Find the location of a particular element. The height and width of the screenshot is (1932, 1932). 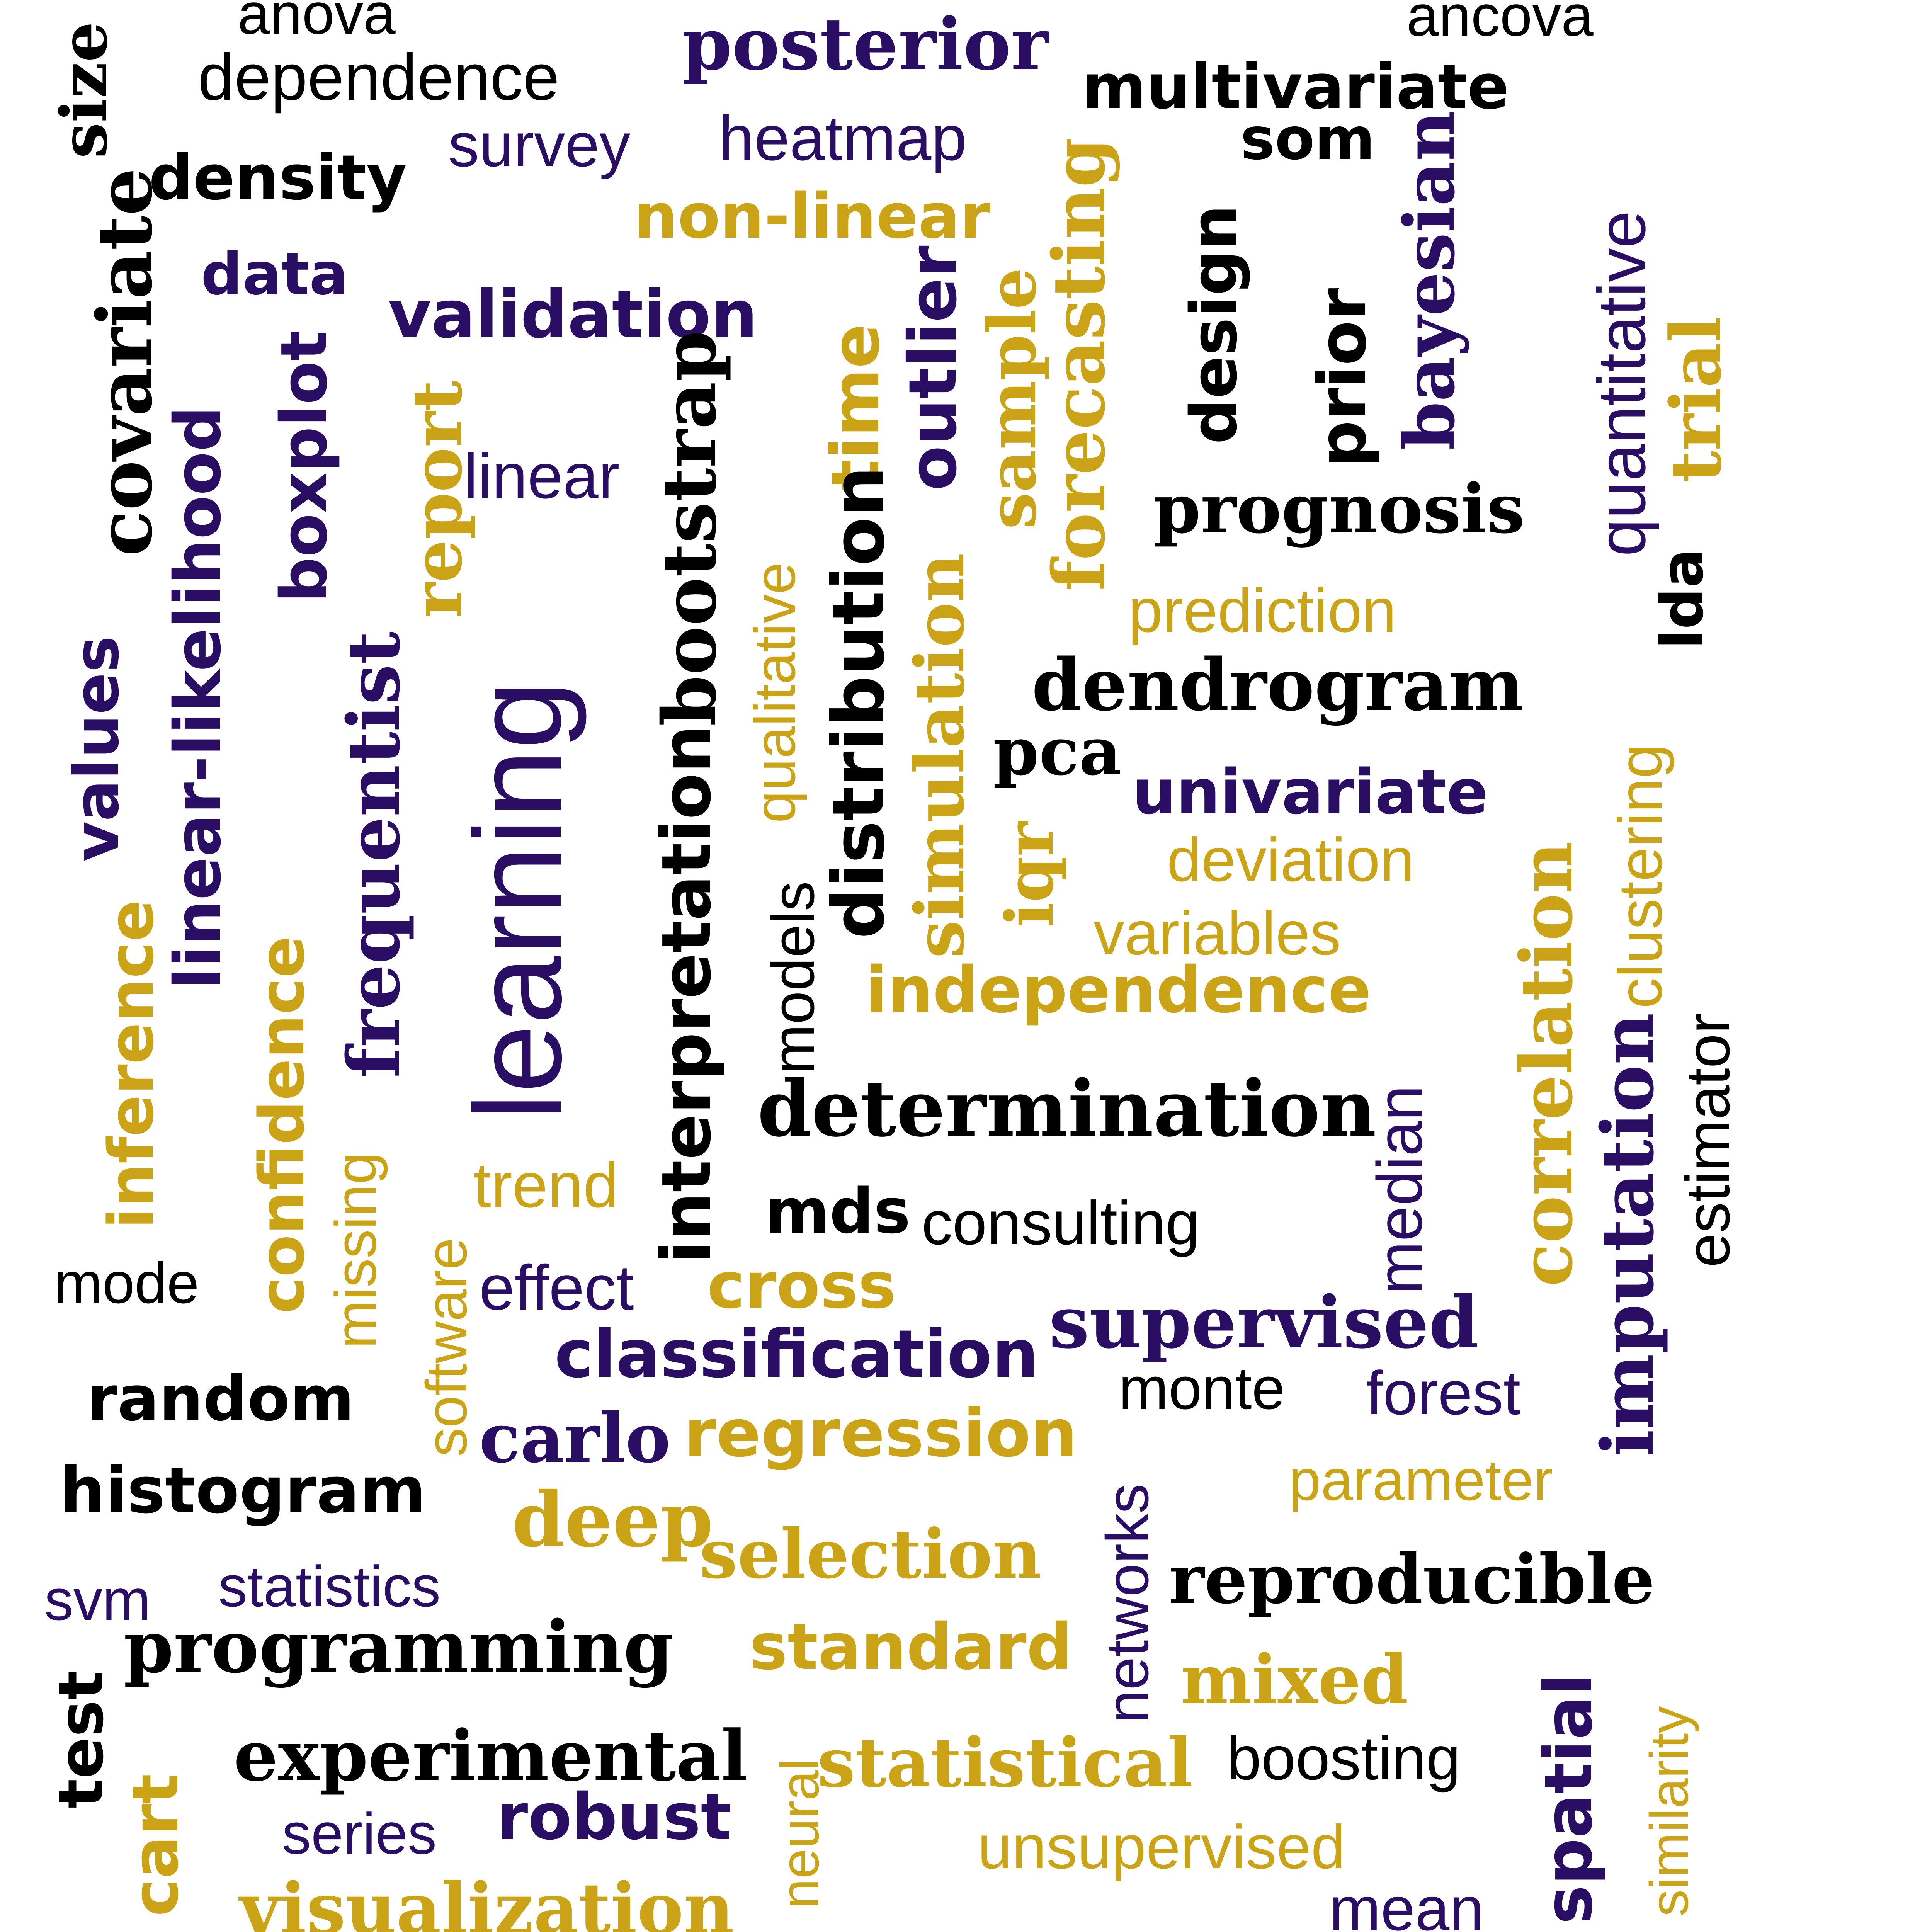

word-cross: cross is located at coordinates (801, 1285).